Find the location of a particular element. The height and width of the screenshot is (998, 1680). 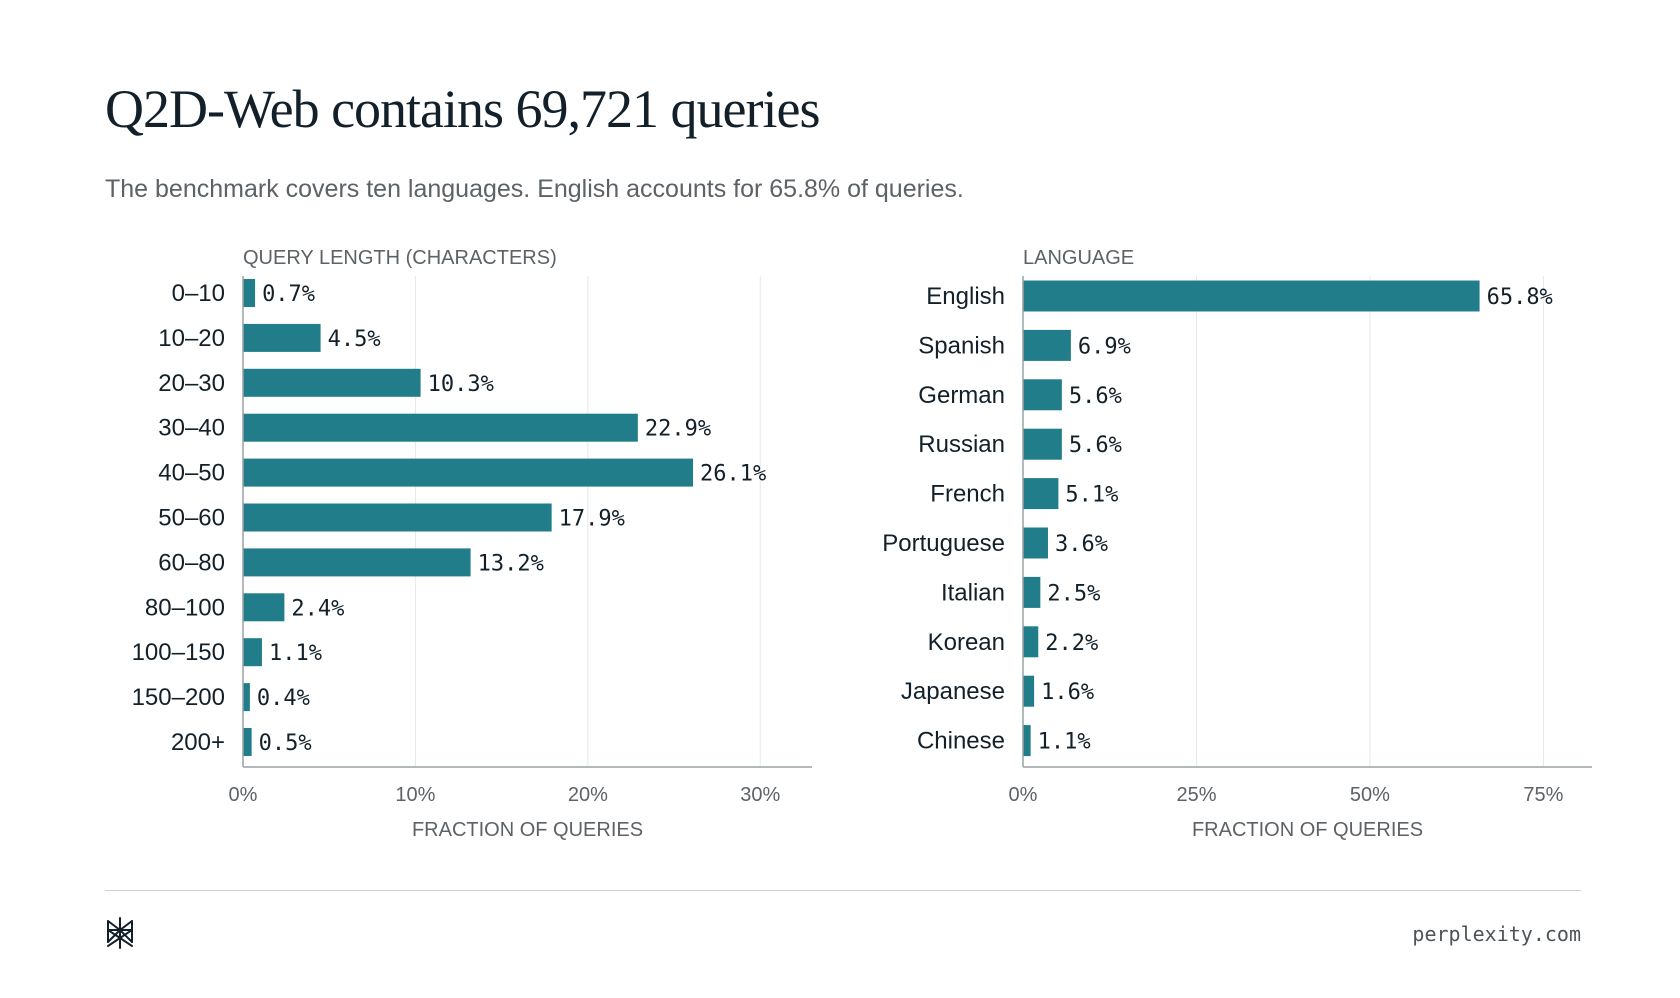

language-value-label: 6.9% is located at coordinates (1104, 346).